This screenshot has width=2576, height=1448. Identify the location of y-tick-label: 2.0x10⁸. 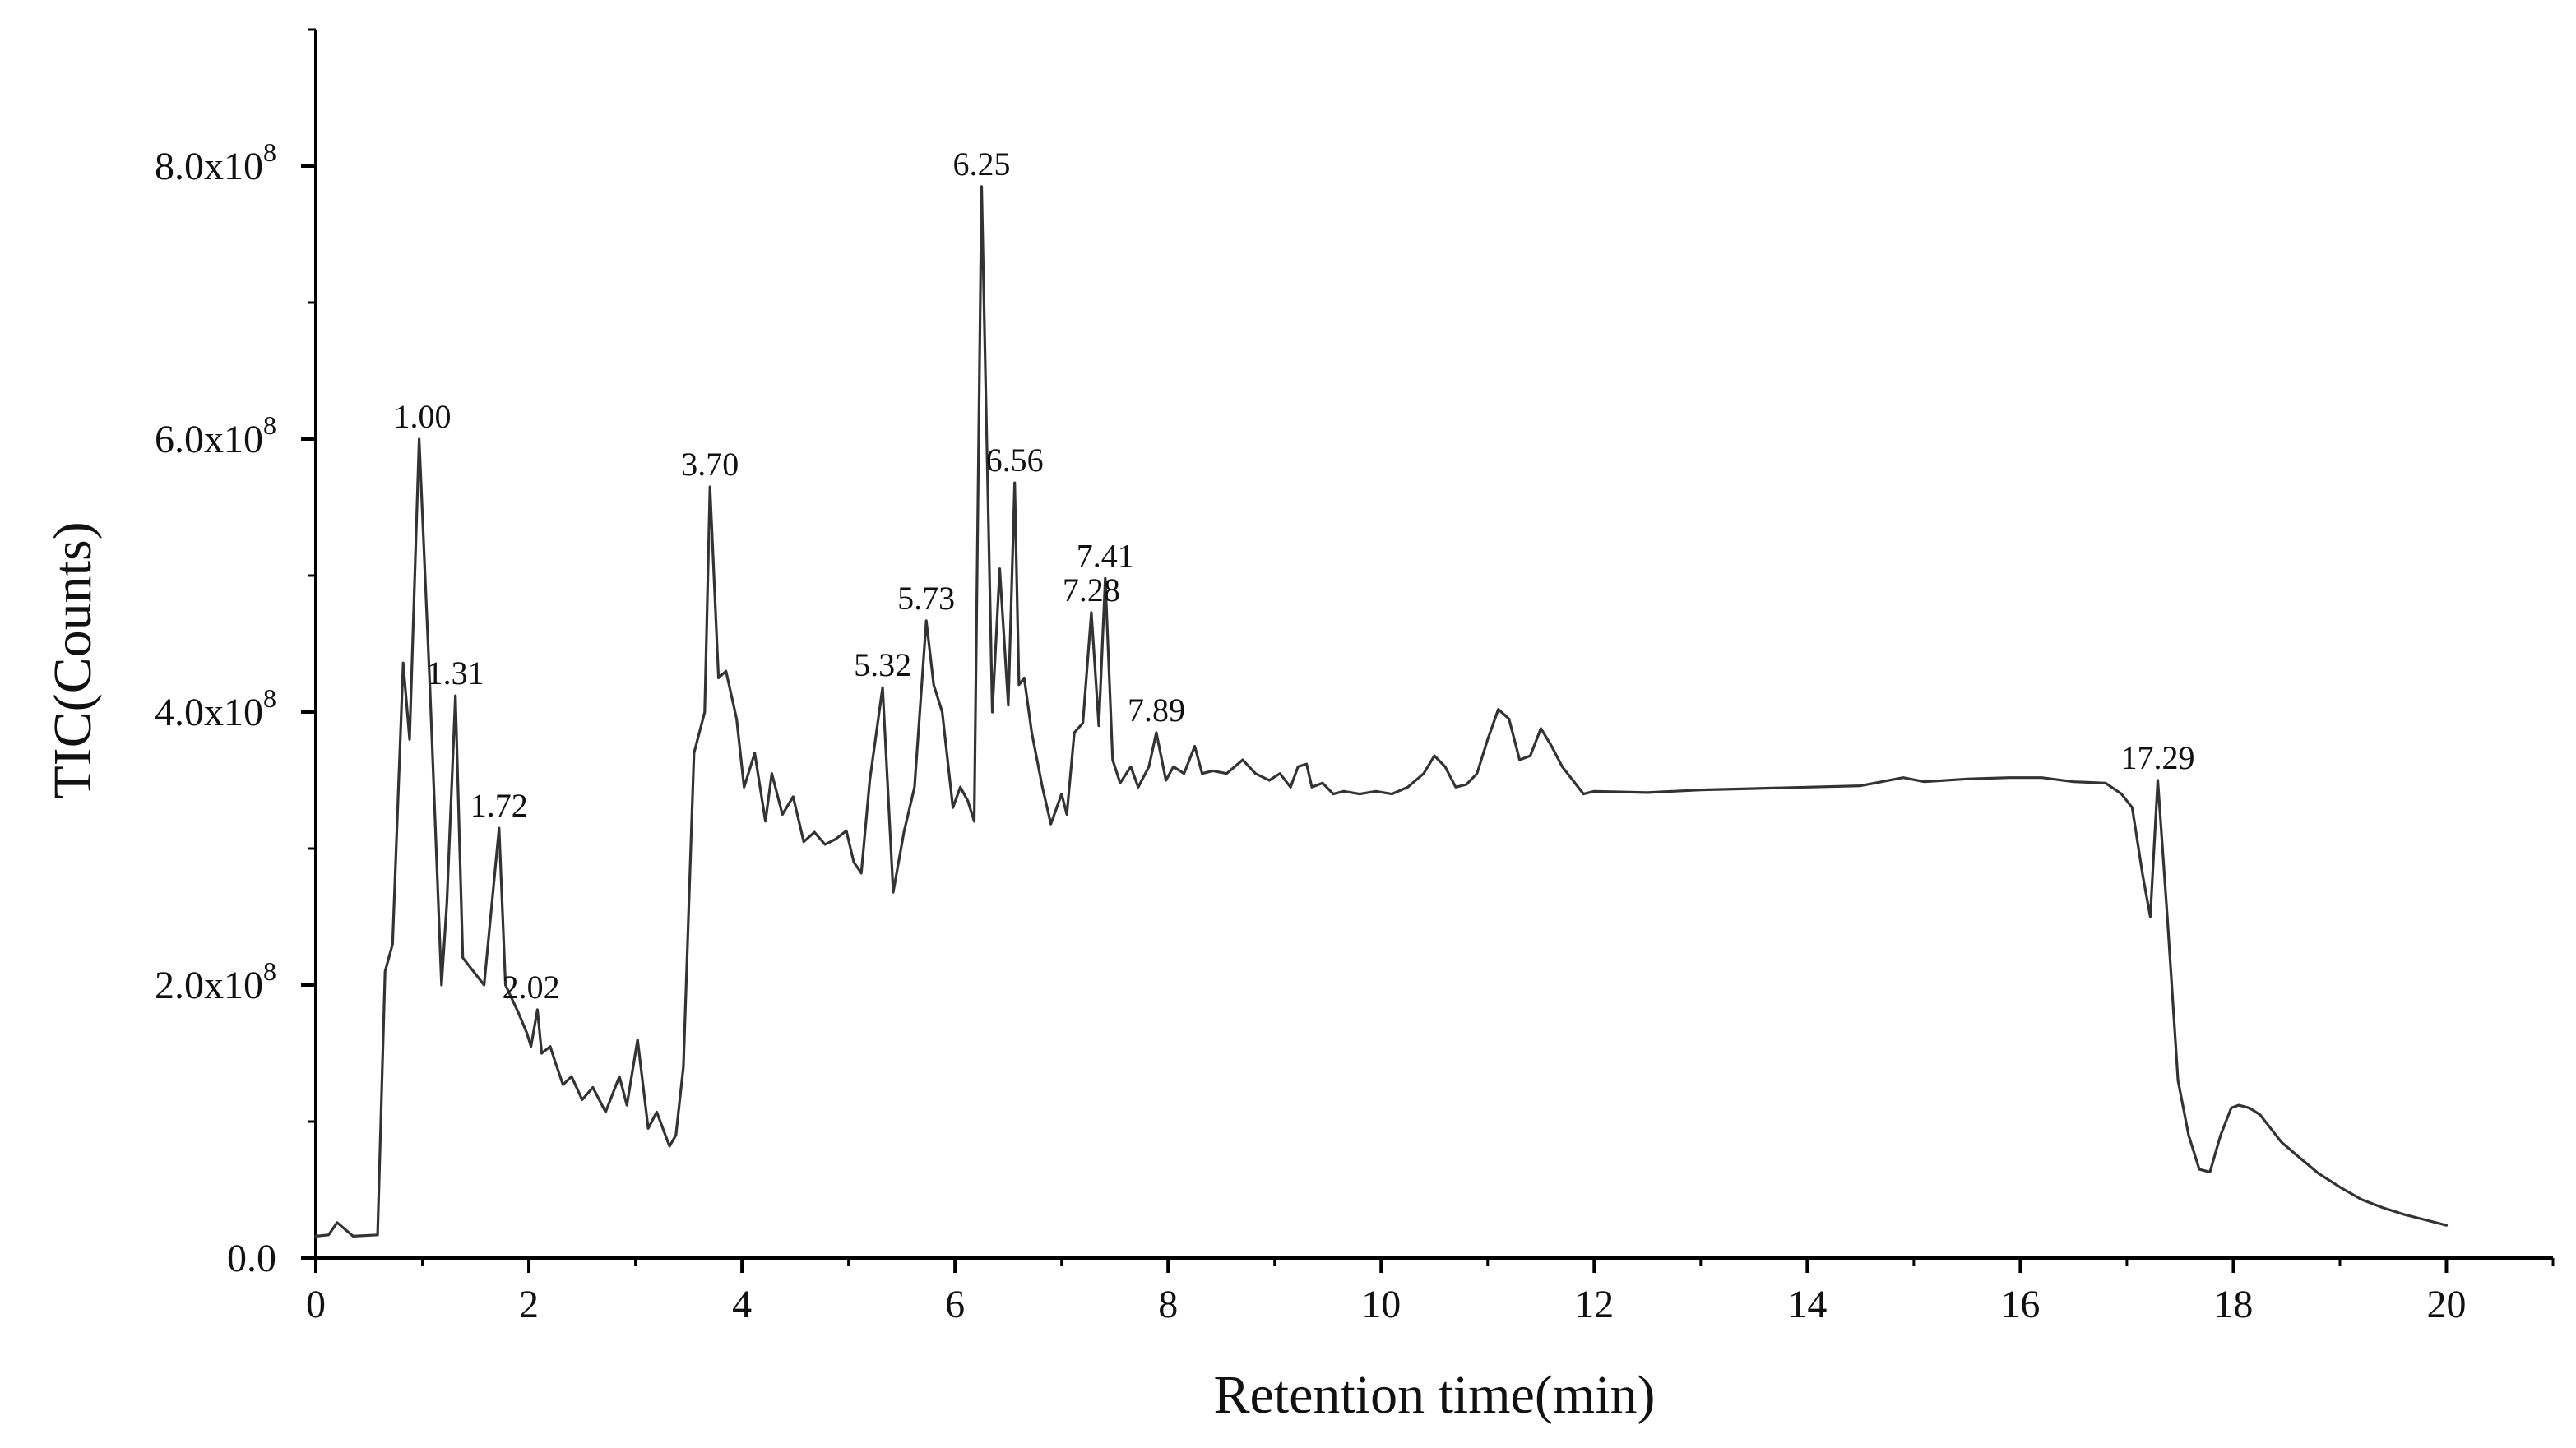
(215, 981).